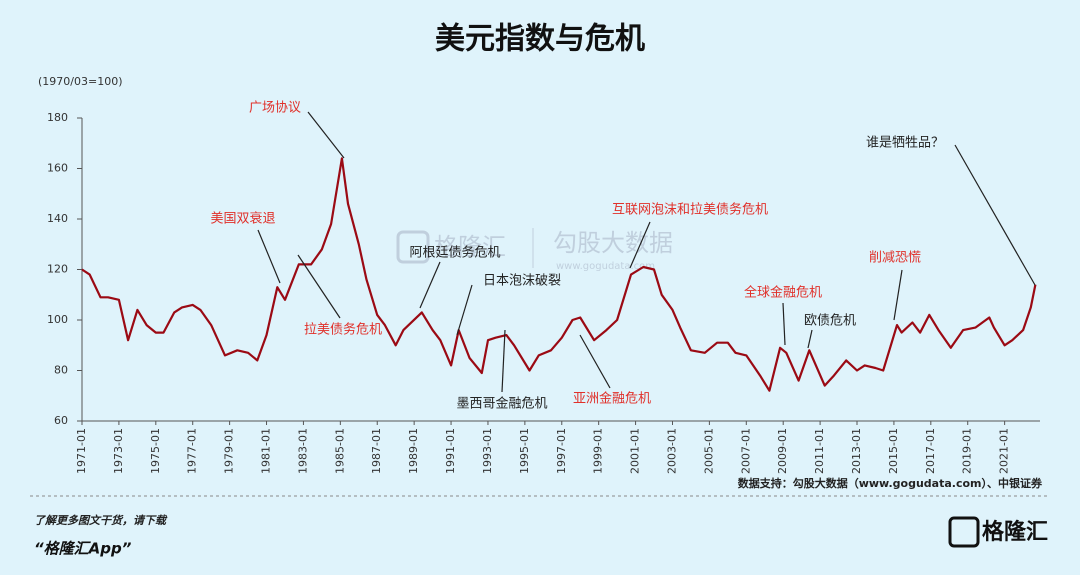 The width and height of the screenshot is (1080, 575). Describe the element at coordinates (339, 451) in the screenshot. I see `x-tick-label: 1985-01` at that location.